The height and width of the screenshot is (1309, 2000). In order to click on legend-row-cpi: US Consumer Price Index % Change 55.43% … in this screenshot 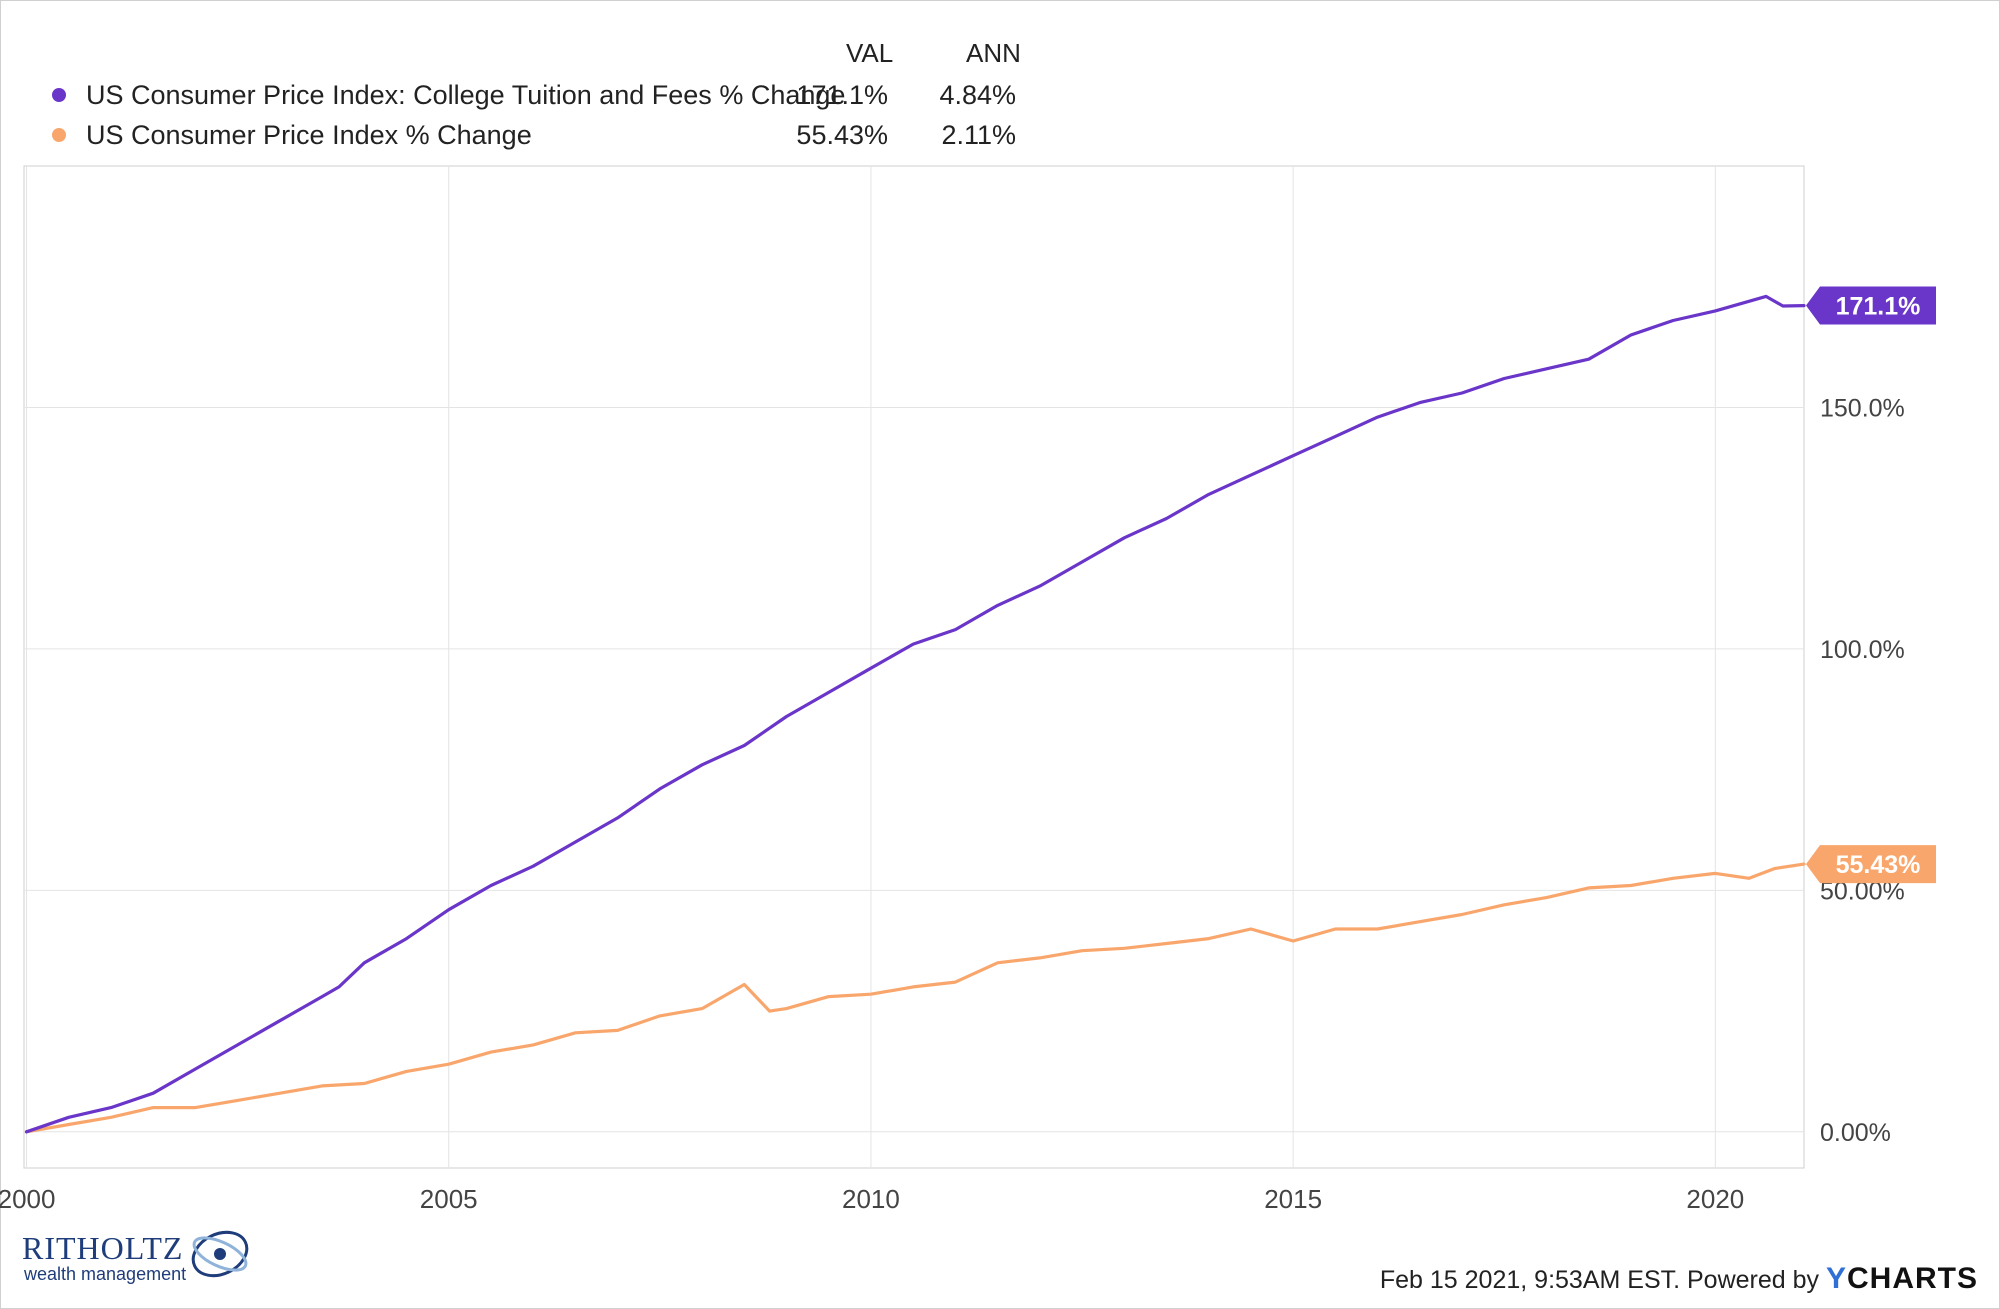, I will do `click(550, 136)`.